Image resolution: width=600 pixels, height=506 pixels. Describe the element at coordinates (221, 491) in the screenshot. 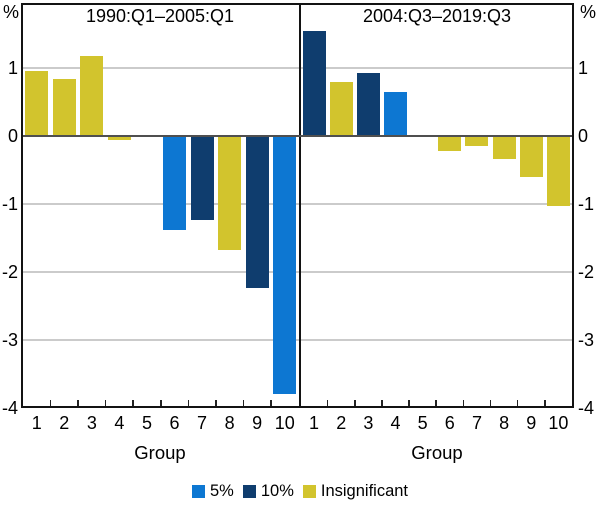

I see `legend-label-5pct: 5%` at that location.